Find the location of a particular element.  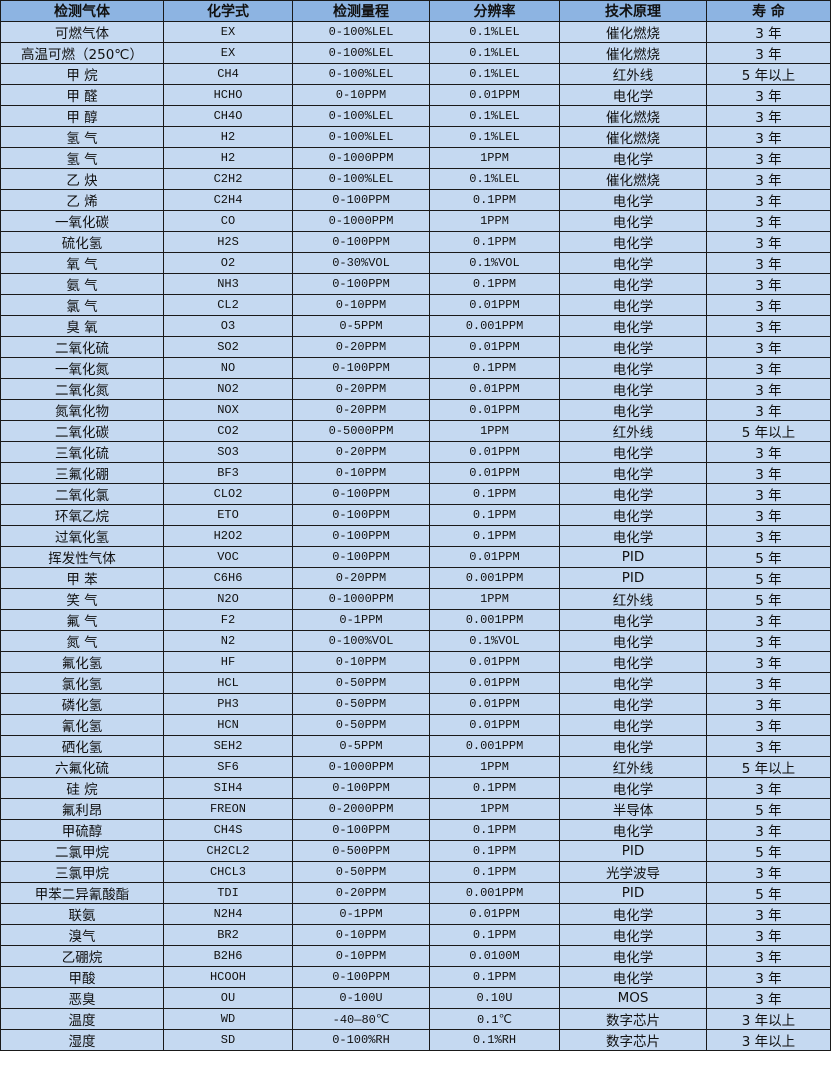

cell-gas: 甲硫醇 is located at coordinates (82, 830).